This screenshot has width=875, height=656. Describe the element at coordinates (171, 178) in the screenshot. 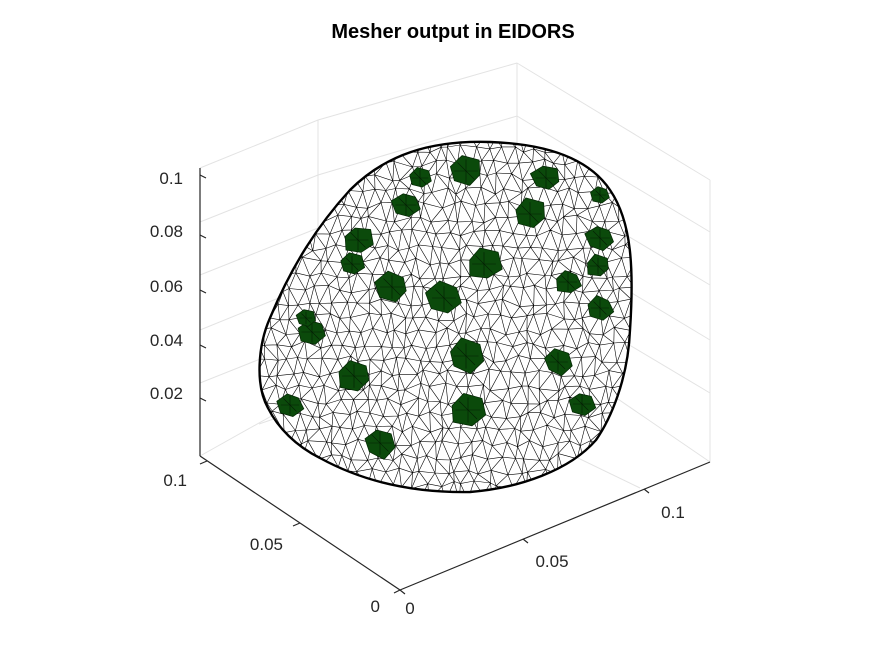

I see `z-tick-label: 0.1` at that location.